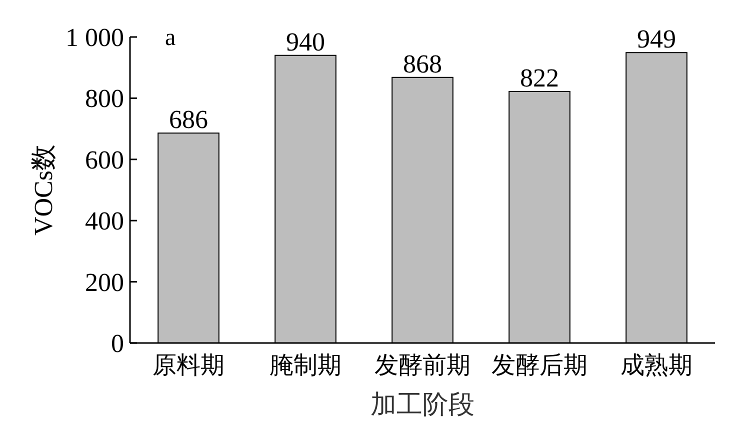 This screenshot has height=434, width=755. I want to click on x-tick-label: 原料期, so click(188, 366).